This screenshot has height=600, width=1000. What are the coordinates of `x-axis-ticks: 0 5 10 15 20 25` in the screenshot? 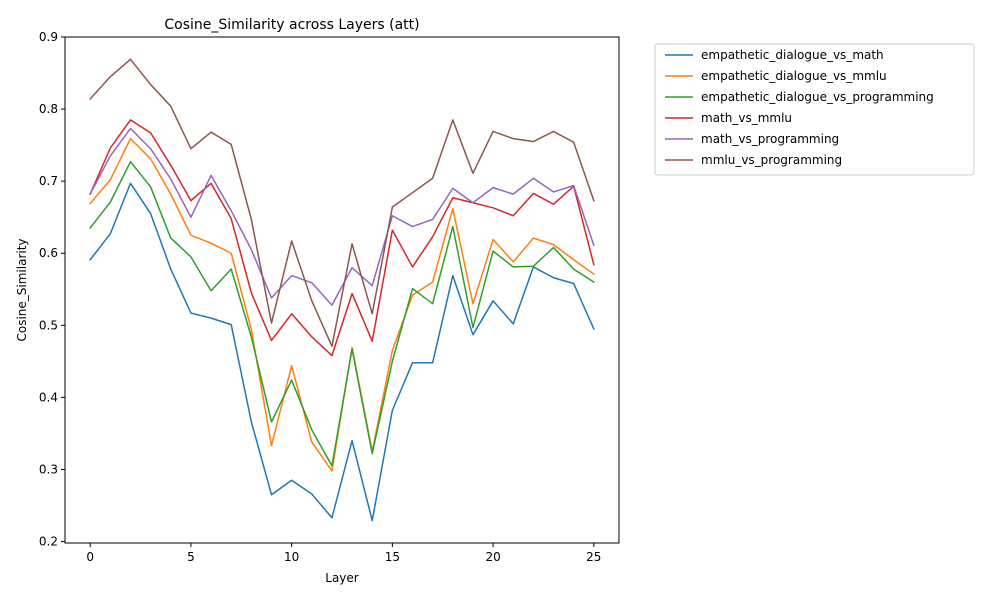 It's located at (343, 553).